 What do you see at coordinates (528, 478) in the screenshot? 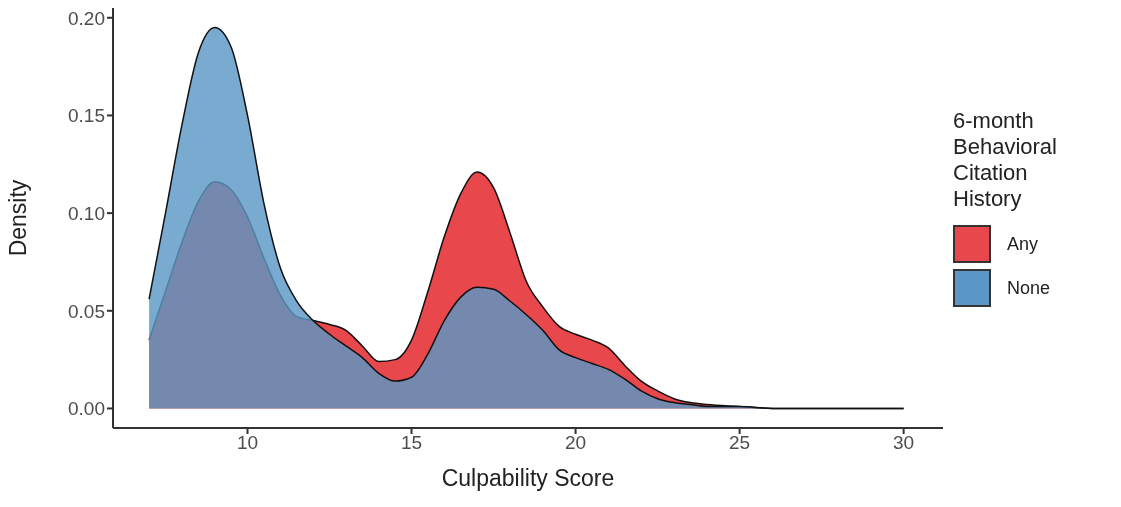
I see `x-axis-title: Culpability Score` at bounding box center [528, 478].